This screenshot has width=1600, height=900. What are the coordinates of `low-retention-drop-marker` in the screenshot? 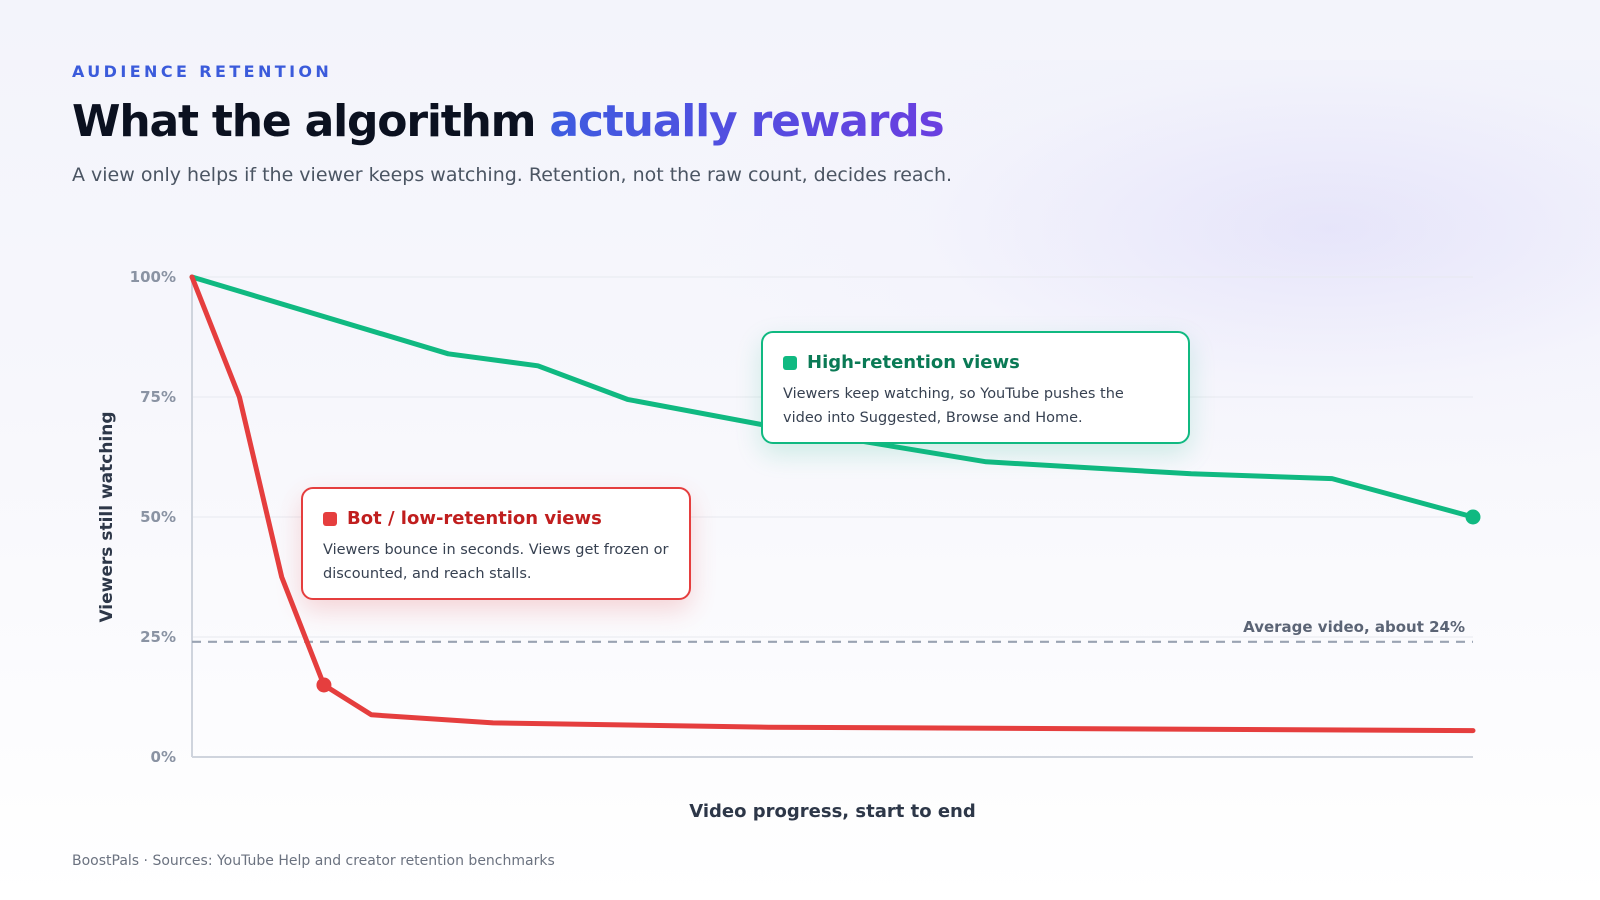 It's located at (324, 685).